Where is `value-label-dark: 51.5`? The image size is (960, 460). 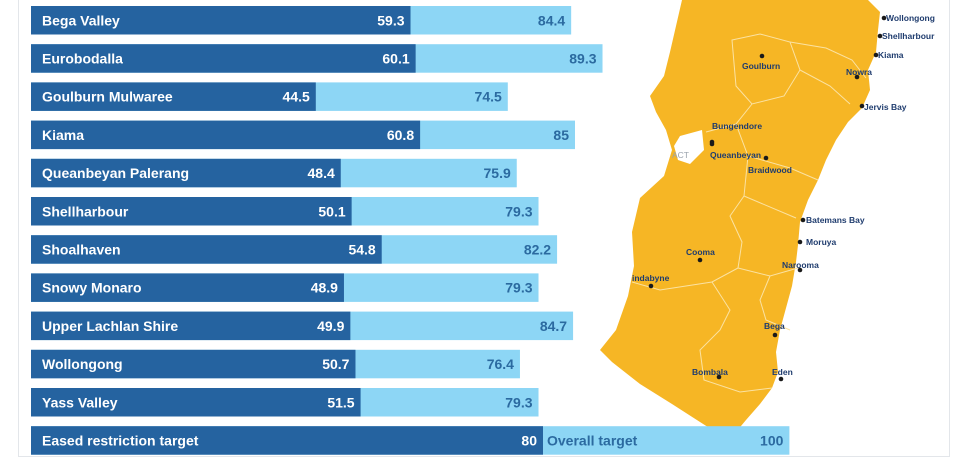 value-label-dark: 51.5 is located at coordinates (340, 402).